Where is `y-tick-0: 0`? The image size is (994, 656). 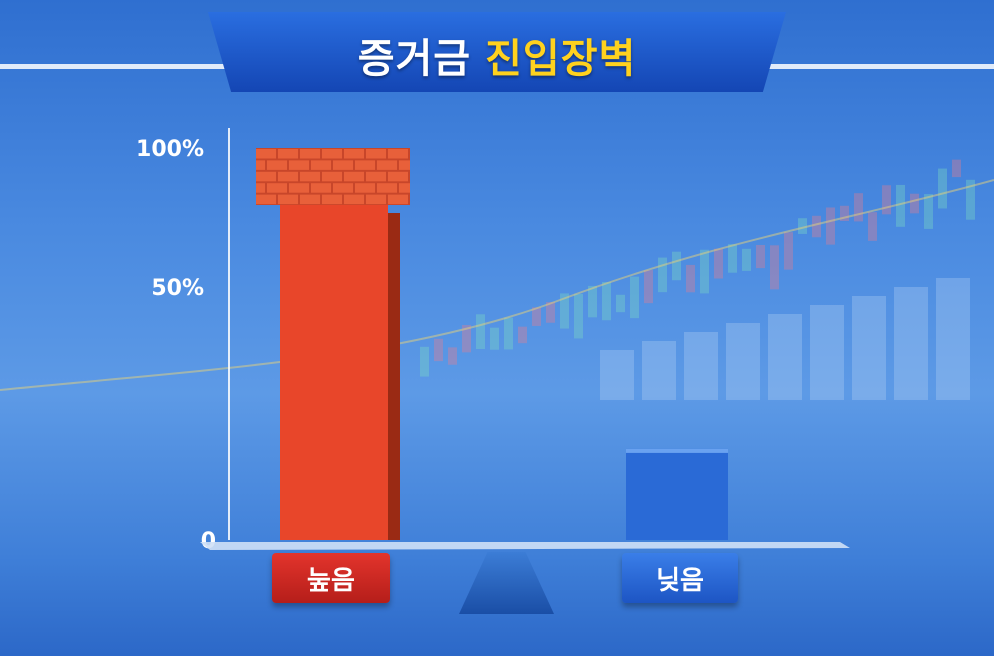 y-tick-0: 0 is located at coordinates (208, 541).